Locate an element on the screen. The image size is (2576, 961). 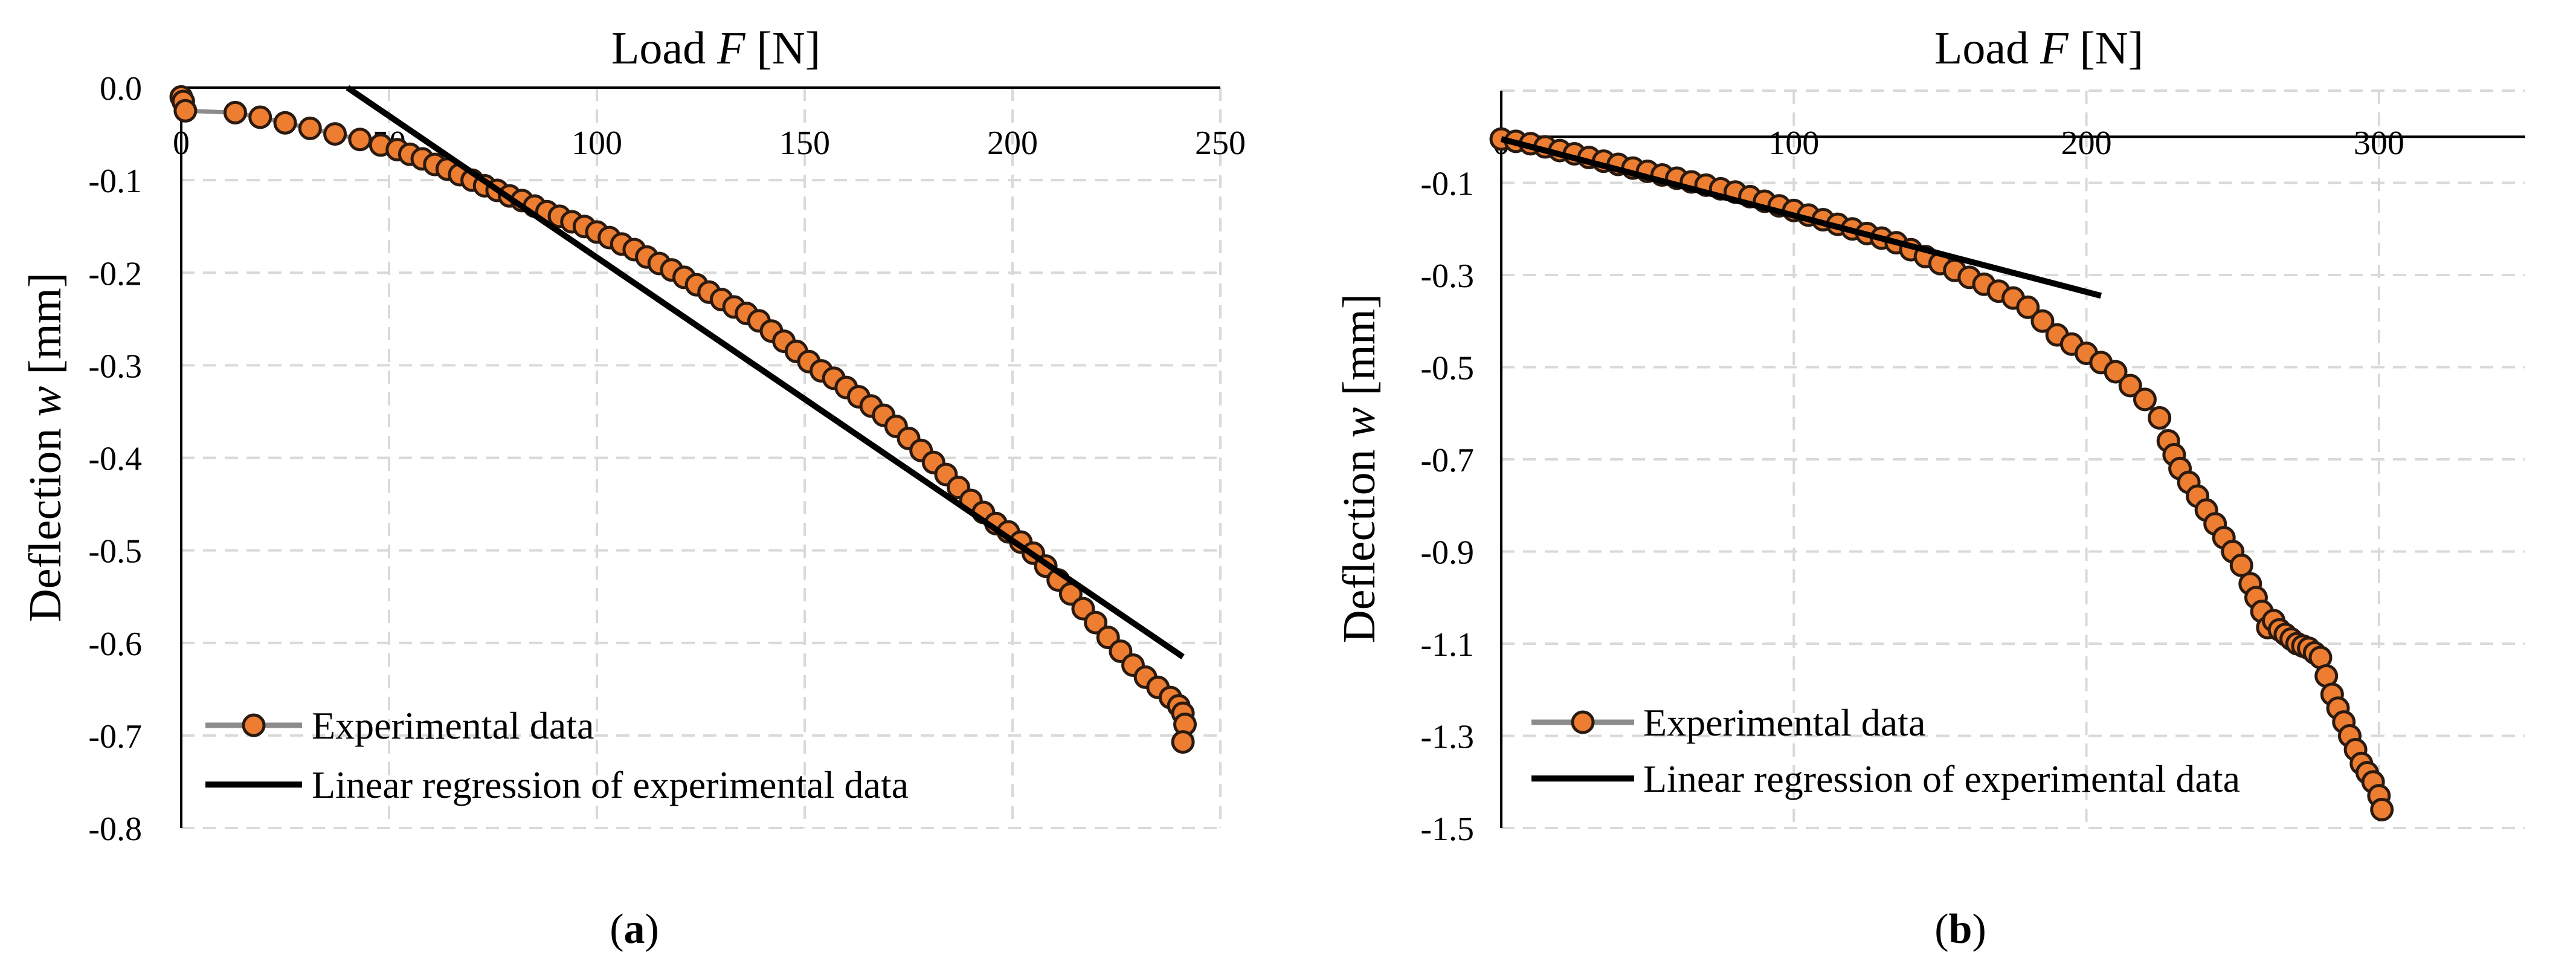
panel-label-b: (b) is located at coordinates (1960, 929).